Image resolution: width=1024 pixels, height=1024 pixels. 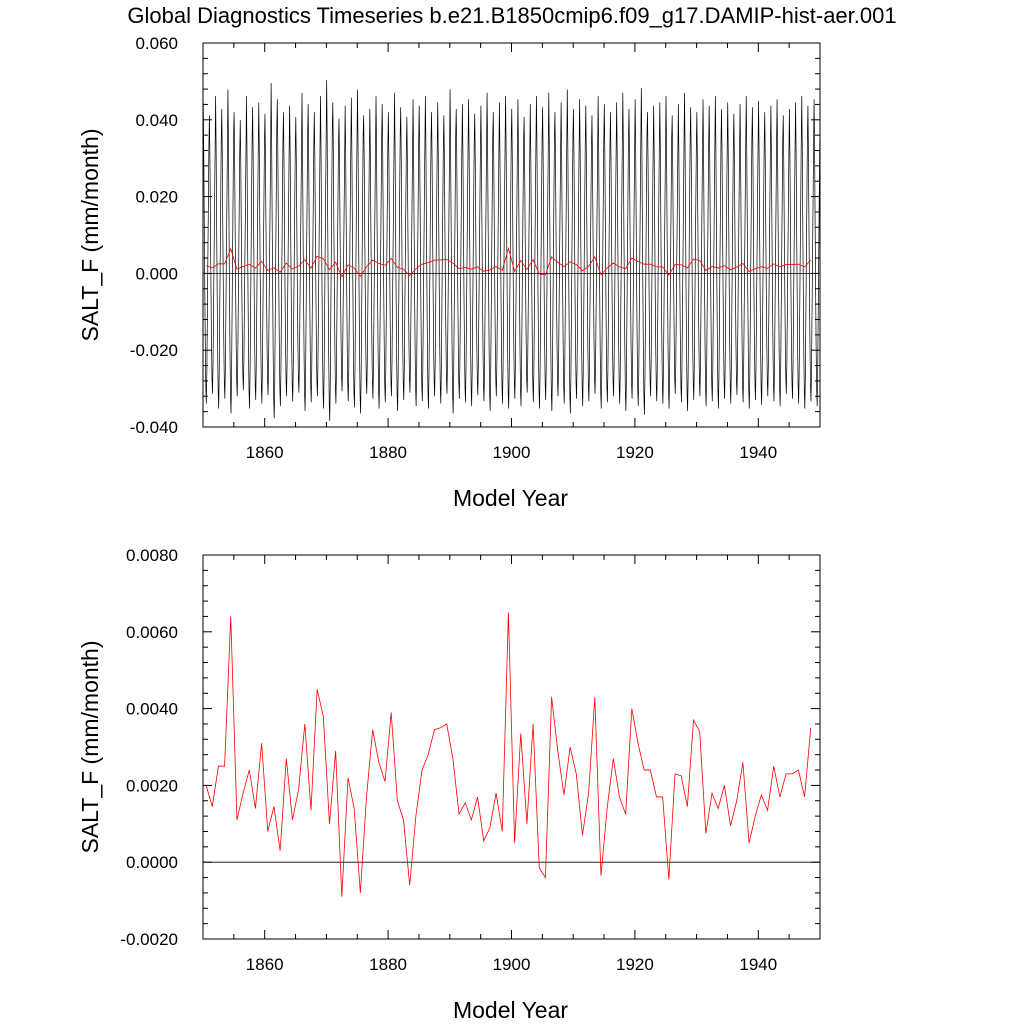 What do you see at coordinates (156, 197) in the screenshot?
I see `y-tick-label: 0.020` at bounding box center [156, 197].